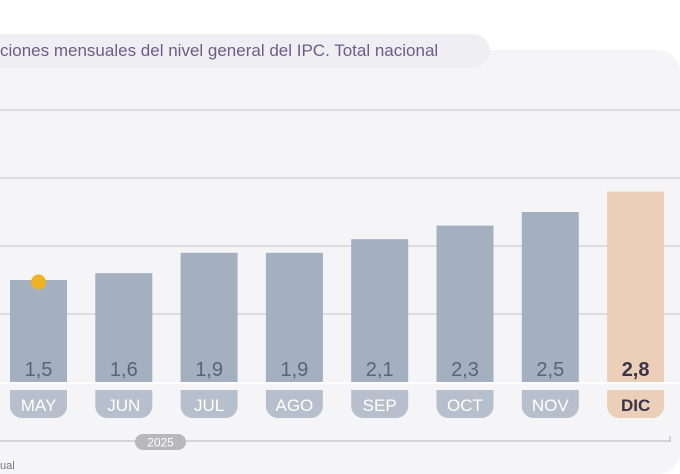 The width and height of the screenshot is (680, 474). Describe the element at coordinates (465, 370) in the screenshot. I see `value-label: 2,3` at that location.